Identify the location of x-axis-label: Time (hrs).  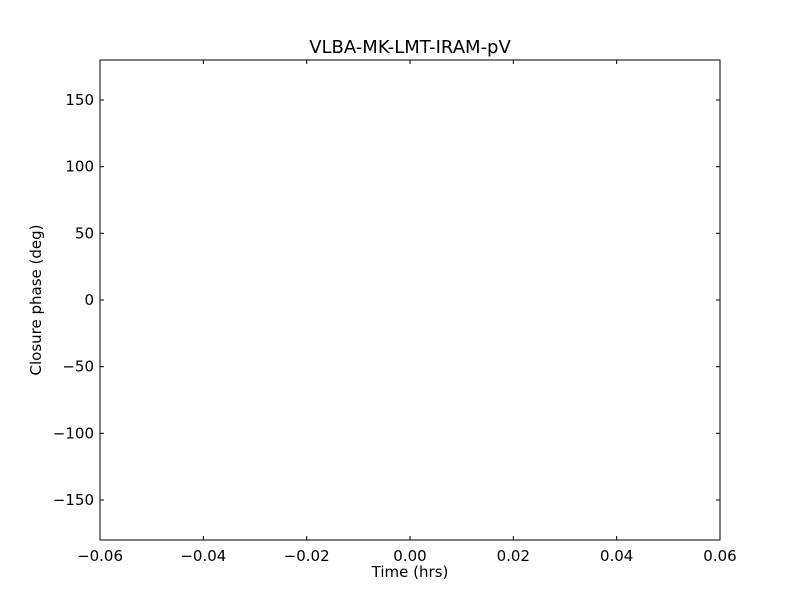
(410, 572).